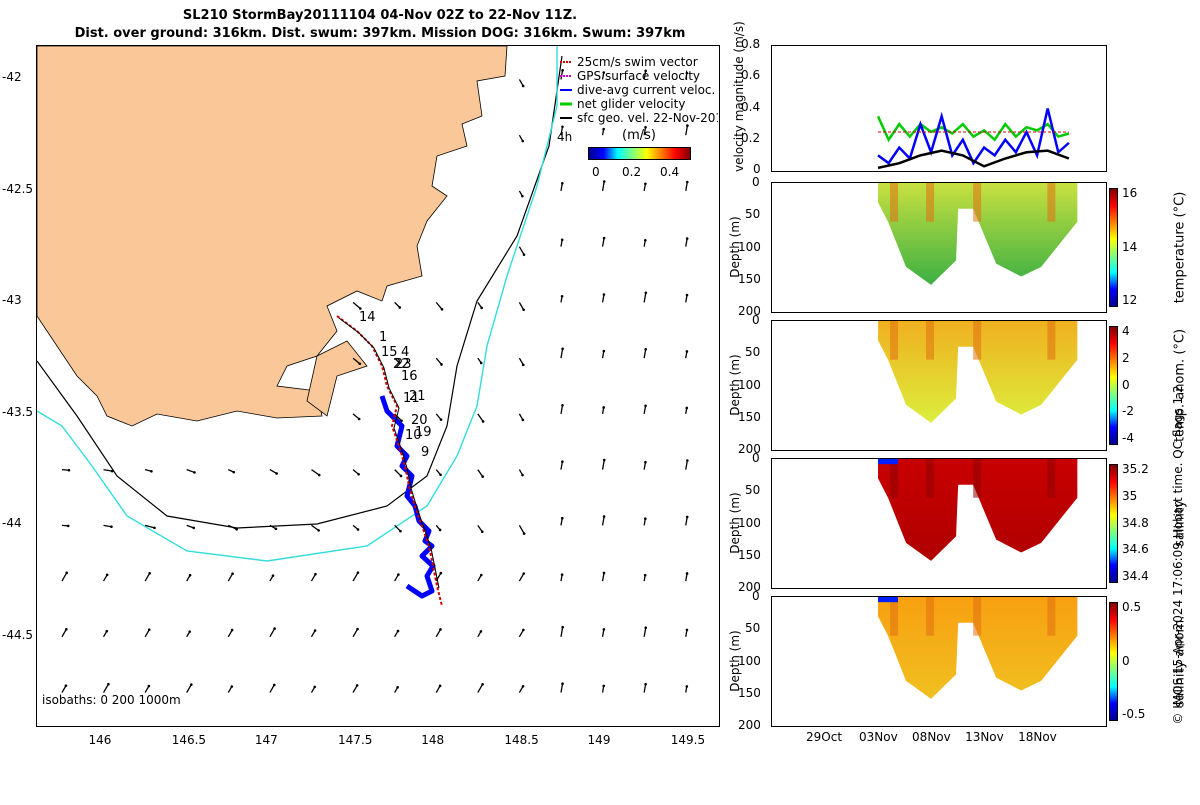 This screenshot has width=1200, height=805. What do you see at coordinates (639, 153) in the screenshot?
I see `speed-colorbar` at bounding box center [639, 153].